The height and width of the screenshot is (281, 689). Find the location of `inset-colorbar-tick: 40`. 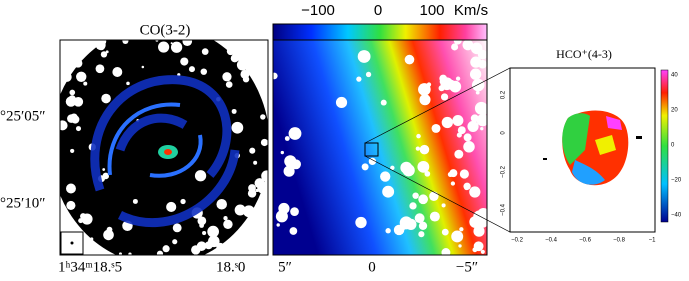

inset-colorbar-tick: 40 is located at coordinates (674, 76).